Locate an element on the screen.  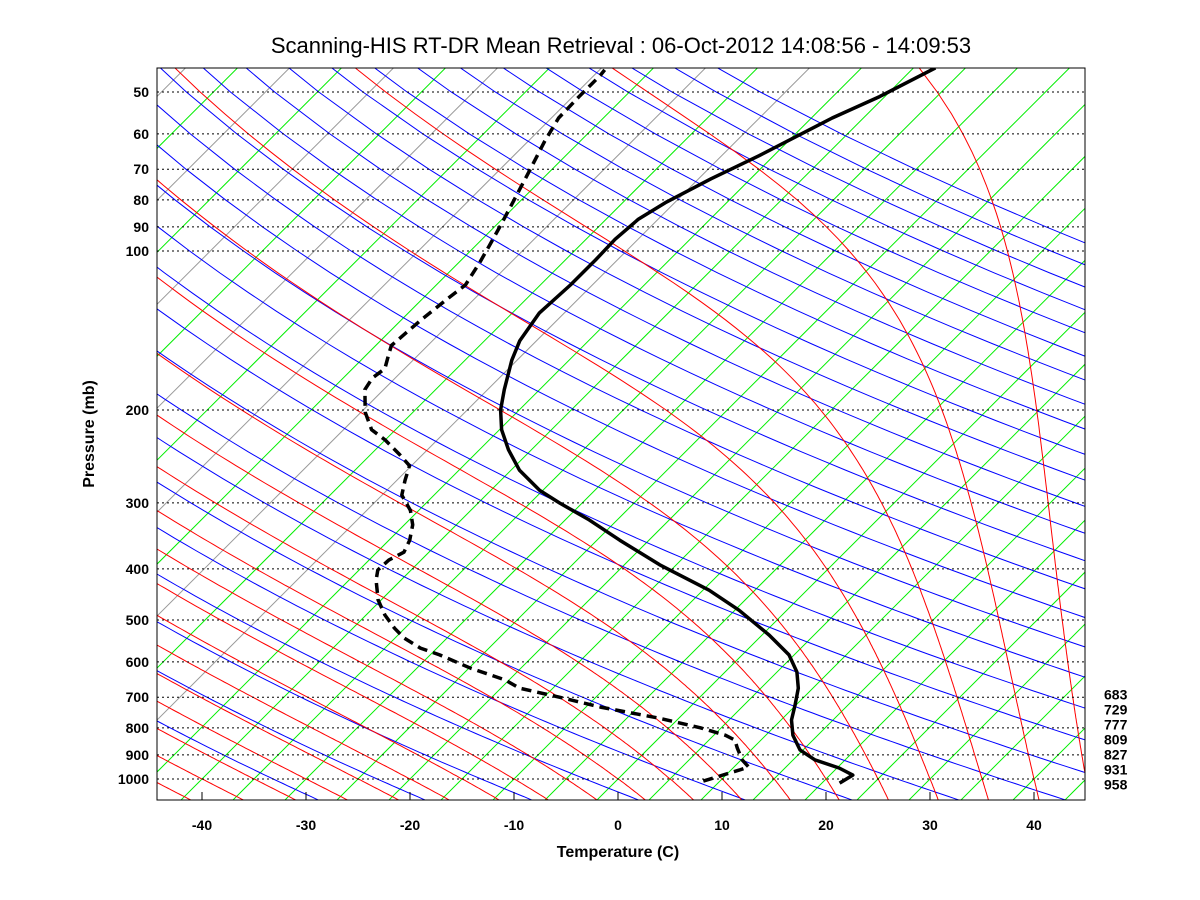
right-level-label: 827 is located at coordinates (1116, 755).